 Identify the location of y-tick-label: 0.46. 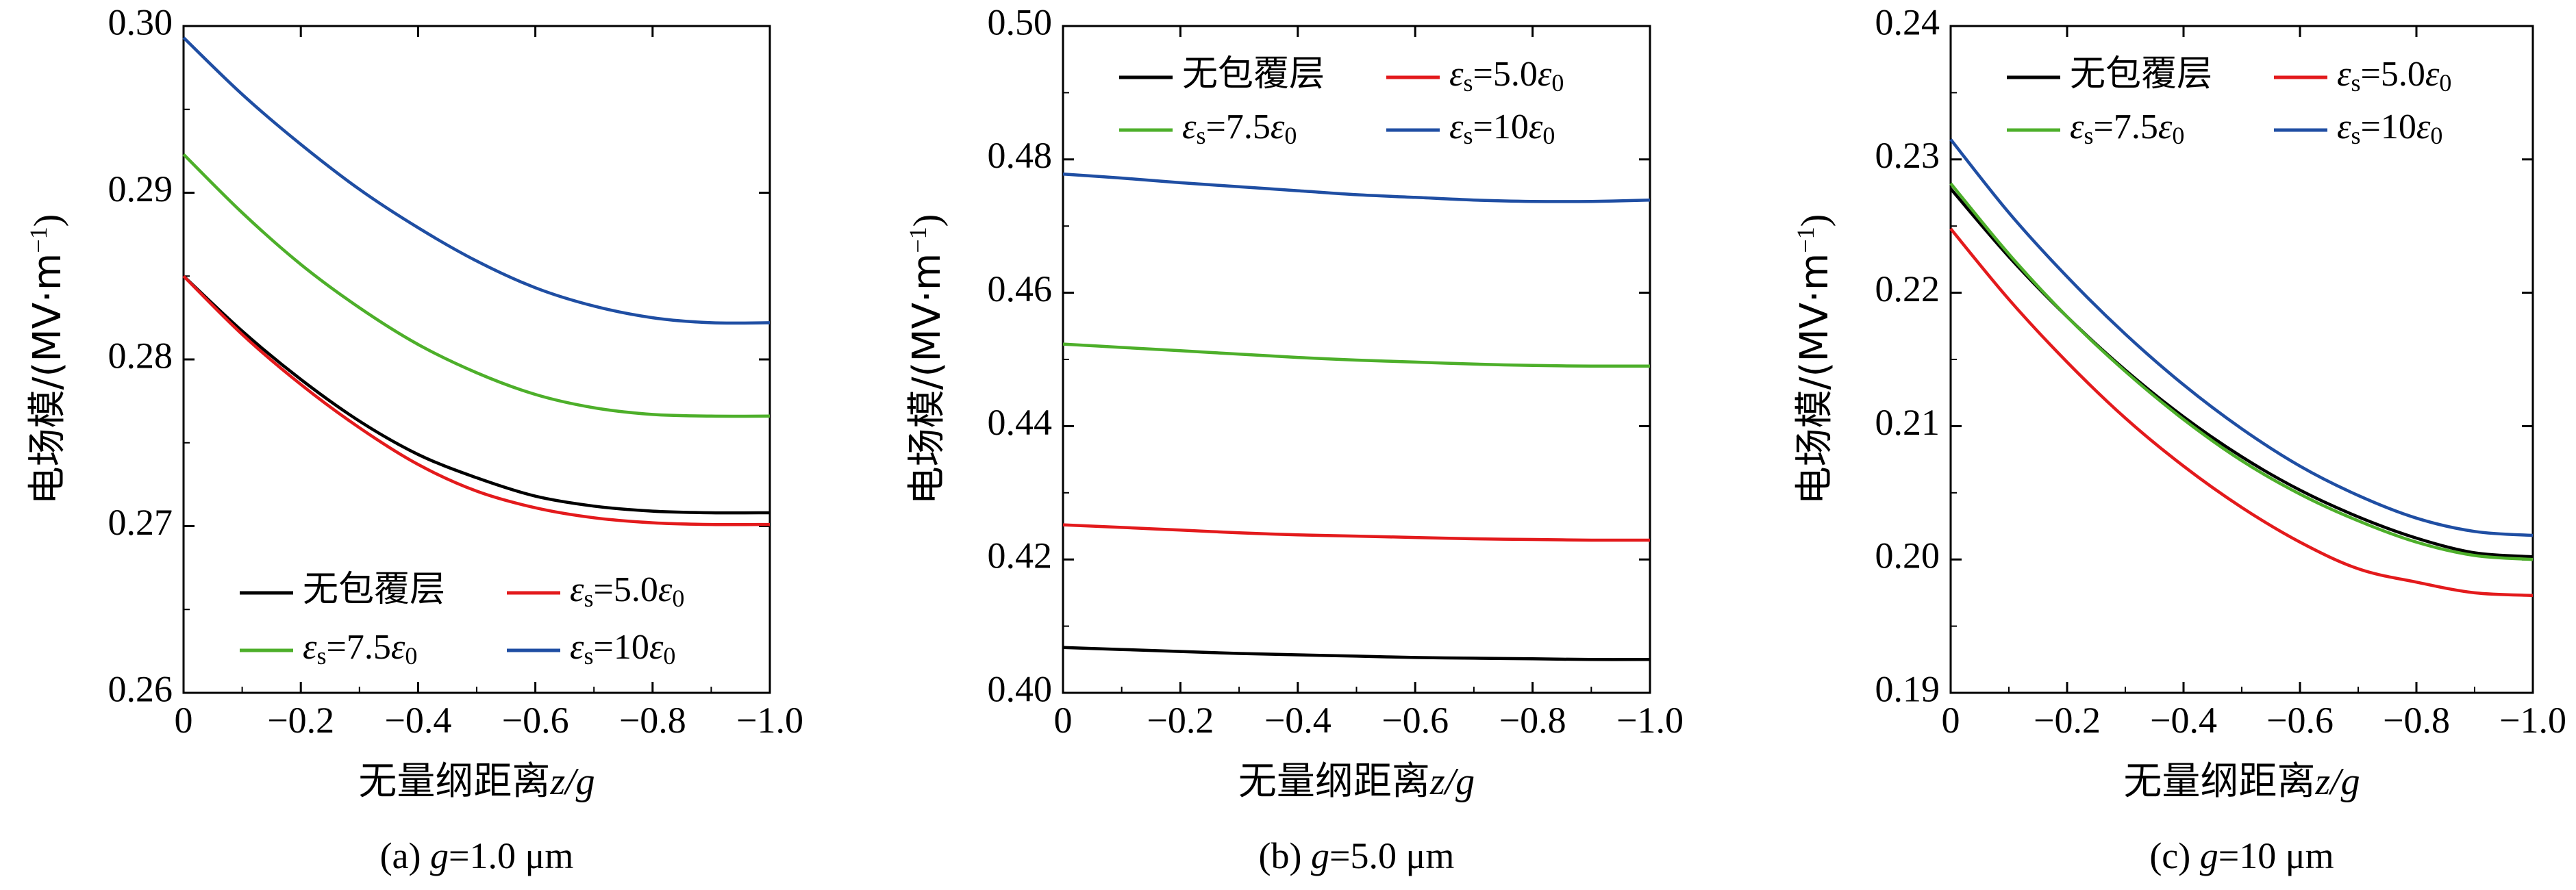
(1020, 288).